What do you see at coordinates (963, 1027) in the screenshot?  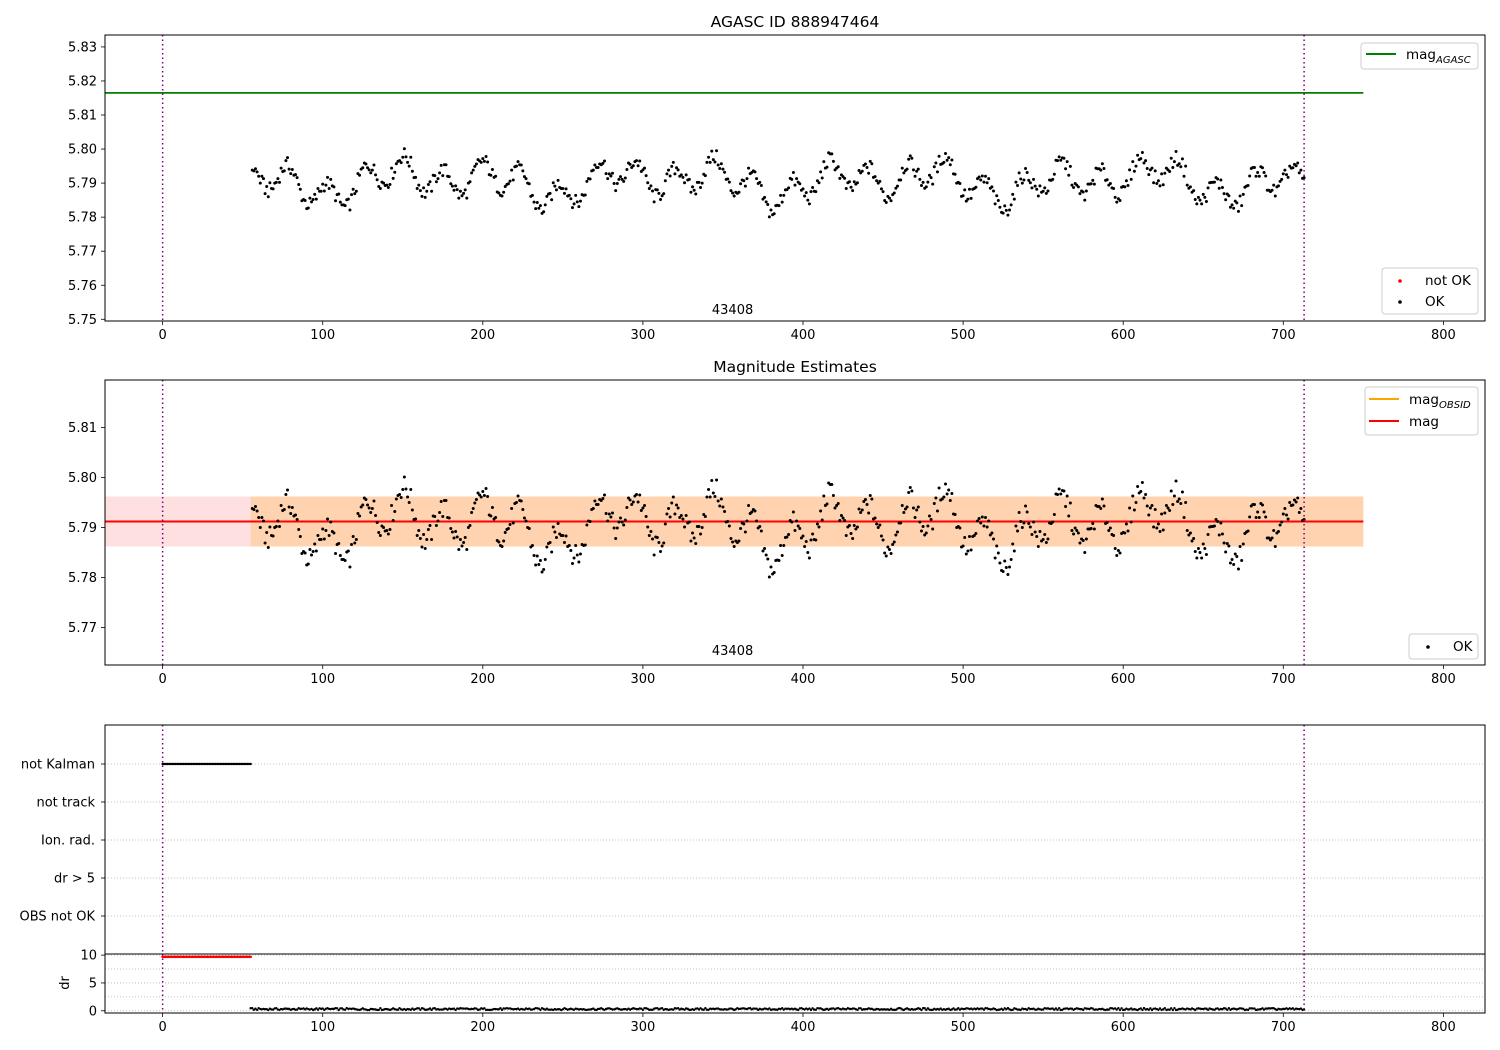 I see `dr-xtick-label: 500` at bounding box center [963, 1027].